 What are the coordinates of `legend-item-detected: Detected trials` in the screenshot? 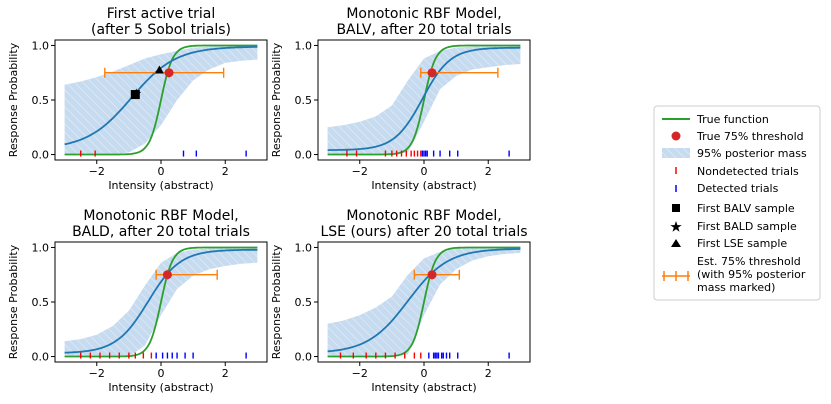 It's located at (727, 188).